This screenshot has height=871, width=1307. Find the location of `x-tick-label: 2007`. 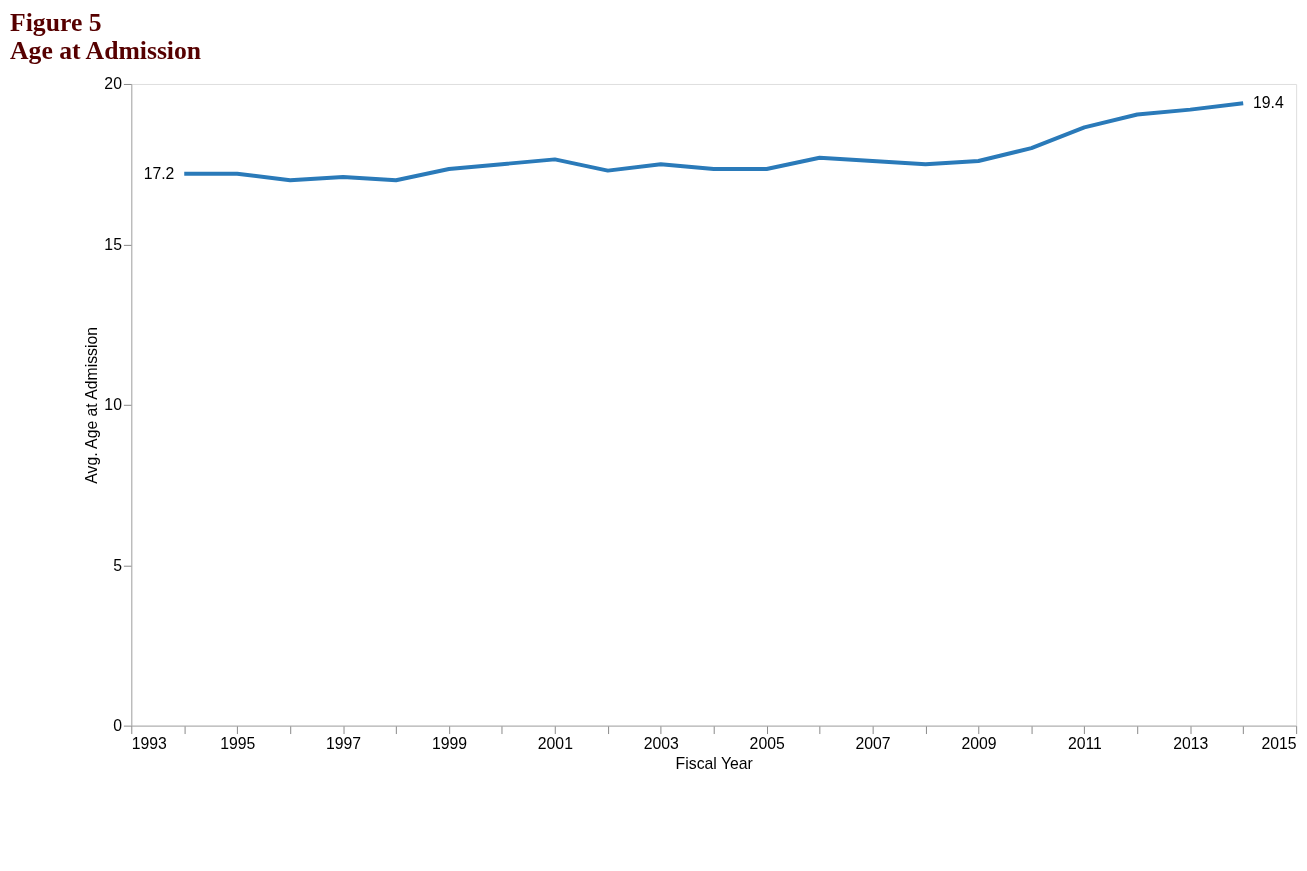

x-tick-label: 2007 is located at coordinates (873, 743).